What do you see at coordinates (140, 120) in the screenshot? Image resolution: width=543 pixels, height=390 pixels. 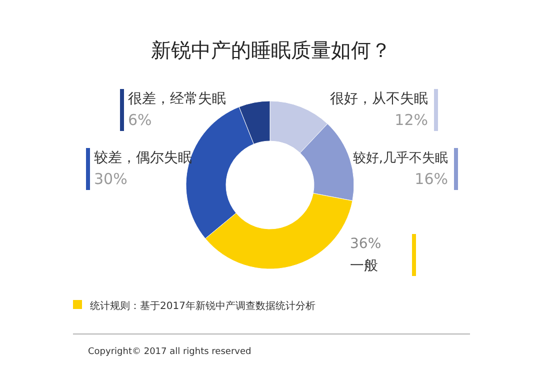 I see `data-label: 6%` at bounding box center [140, 120].